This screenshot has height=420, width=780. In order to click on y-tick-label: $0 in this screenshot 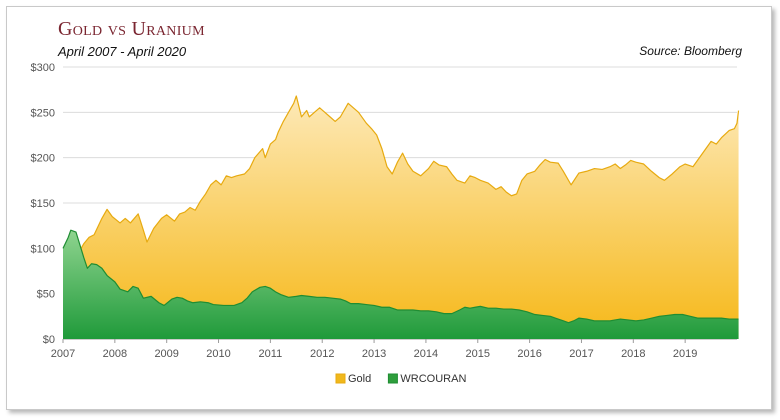, I will do `click(49, 340)`.